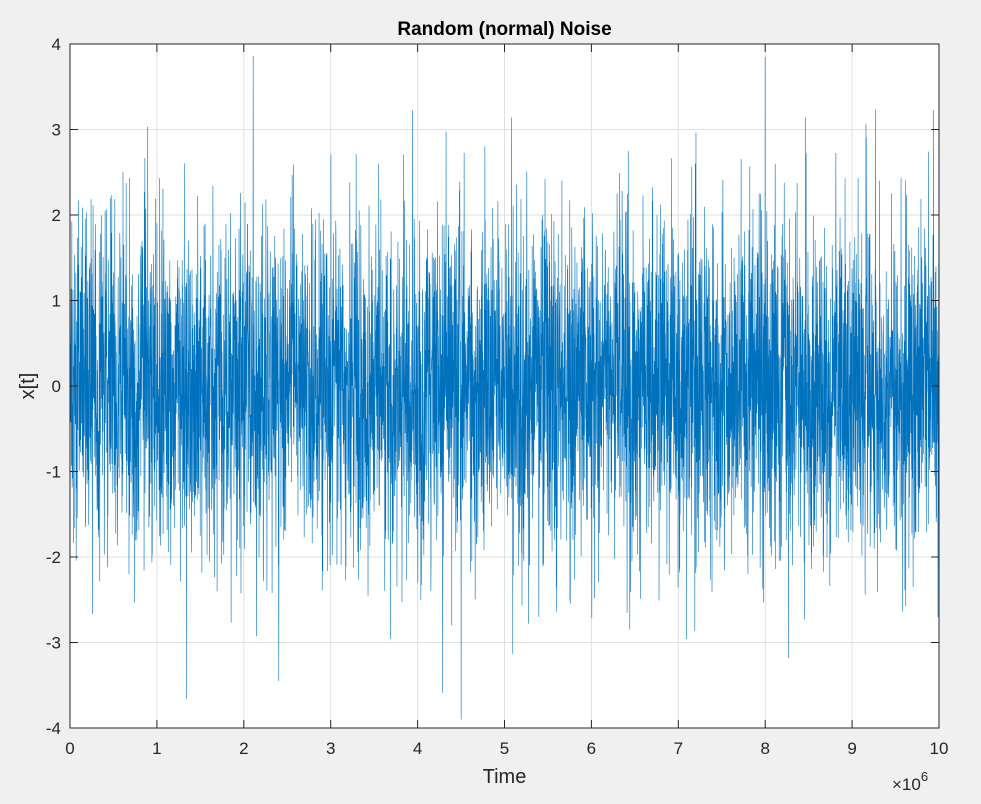 The image size is (981, 804). What do you see at coordinates (330, 748) in the screenshot?
I see `x-tick-label: 3` at bounding box center [330, 748].